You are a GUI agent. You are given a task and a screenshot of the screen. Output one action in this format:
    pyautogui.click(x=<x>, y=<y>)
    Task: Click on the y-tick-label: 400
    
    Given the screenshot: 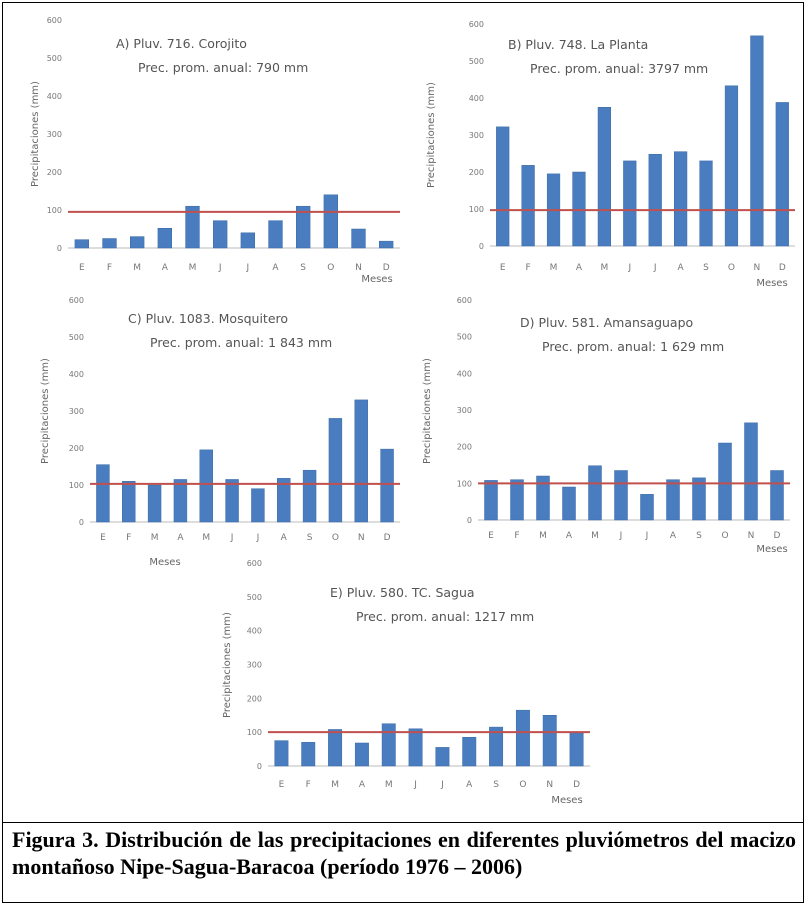 What is the action you would take?
    pyautogui.click(x=254, y=631)
    